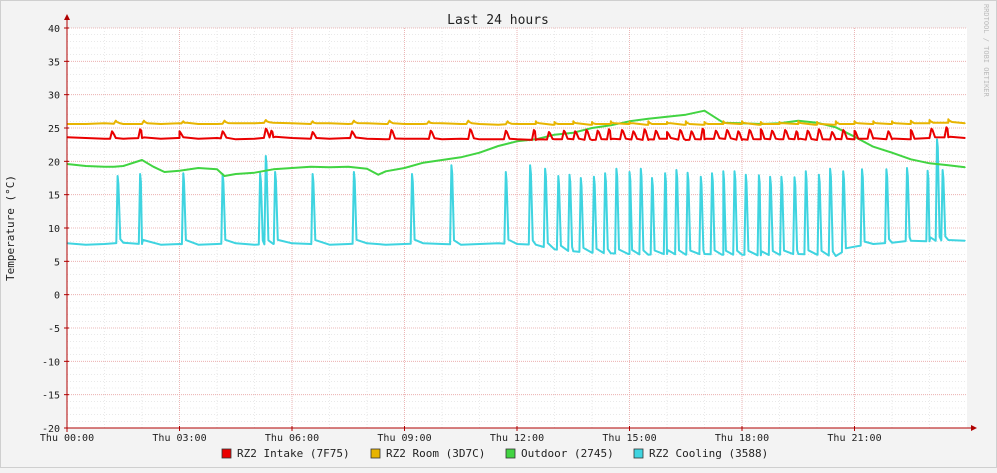  Describe the element at coordinates (54, 162) in the screenshot. I see `y-tick-label: 20` at that location.